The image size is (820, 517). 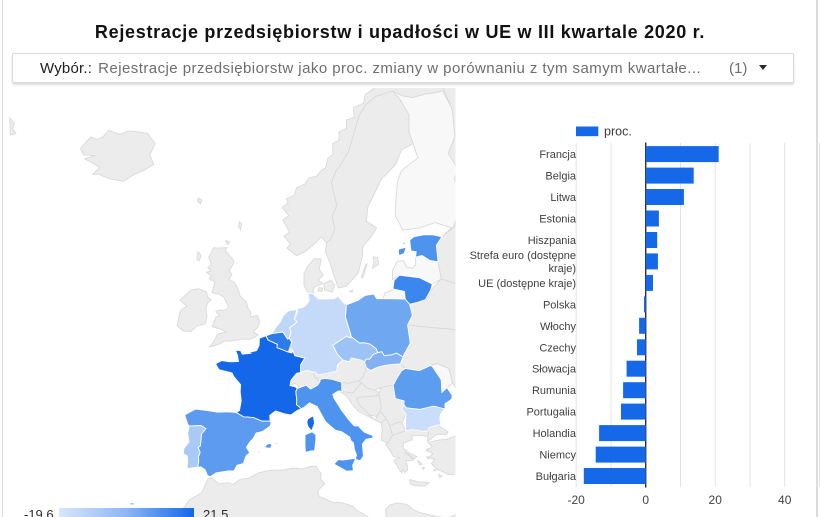 I want to click on svg-text: -20, so click(x=577, y=500).